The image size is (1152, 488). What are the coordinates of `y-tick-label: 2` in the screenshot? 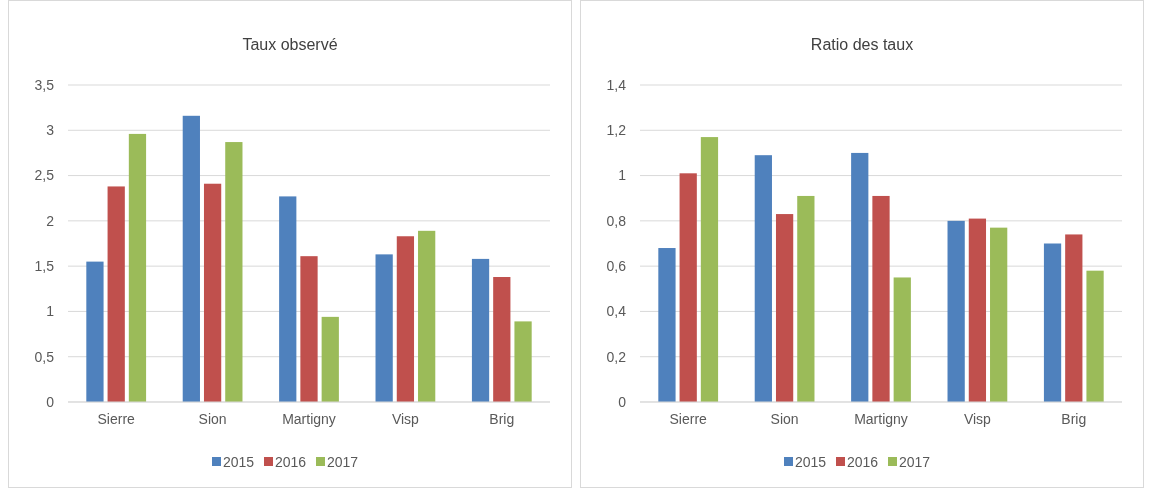 It's located at (50, 220).